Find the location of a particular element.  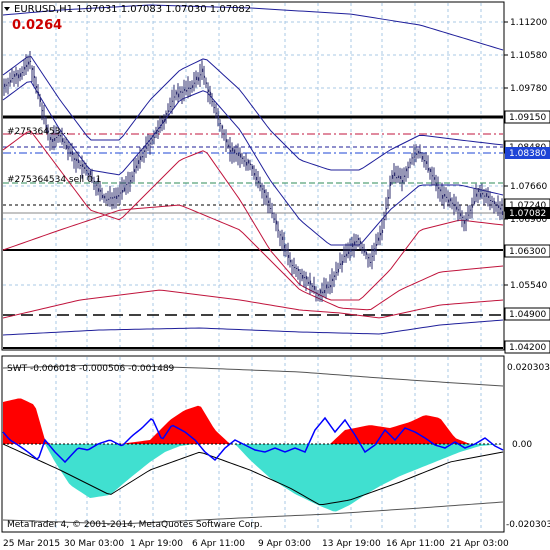

svg-text: 9 Apr 03:00 is located at coordinates (284, 544).